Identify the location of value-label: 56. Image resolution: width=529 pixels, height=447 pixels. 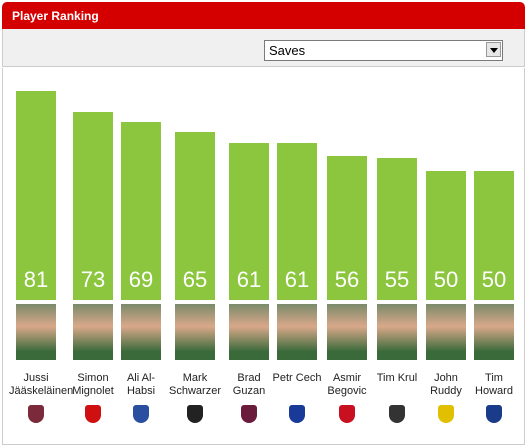
(347, 279).